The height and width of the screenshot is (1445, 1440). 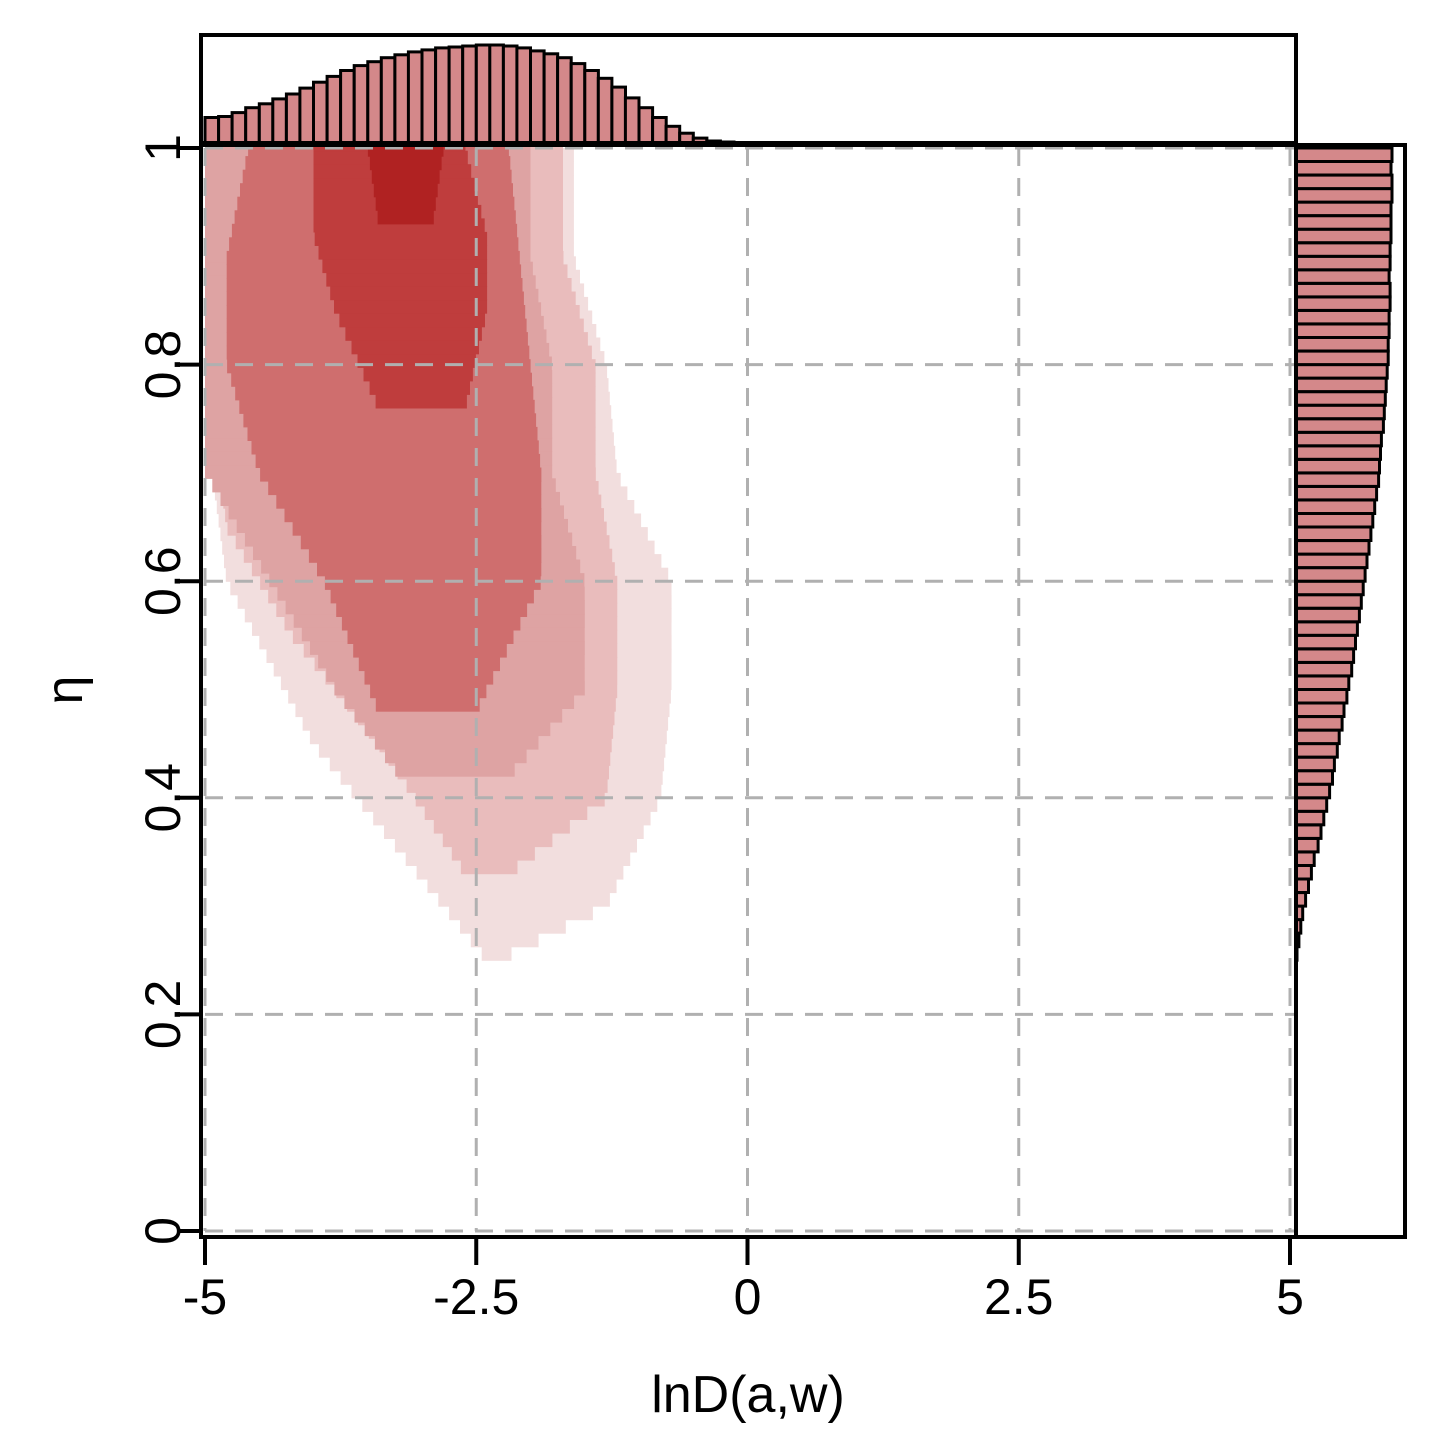 I want to click on y-tick-label: 0.8, so click(x=163, y=365).